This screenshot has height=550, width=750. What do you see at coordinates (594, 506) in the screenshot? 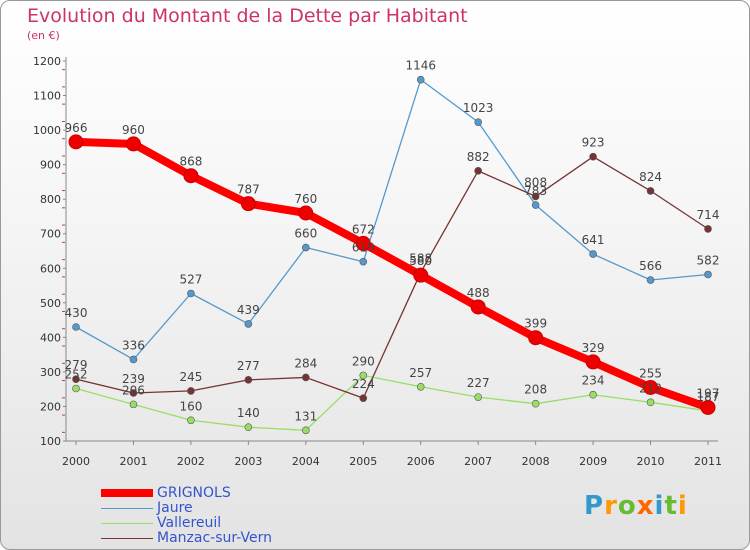
I see `logo-letter: P` at bounding box center [594, 506].